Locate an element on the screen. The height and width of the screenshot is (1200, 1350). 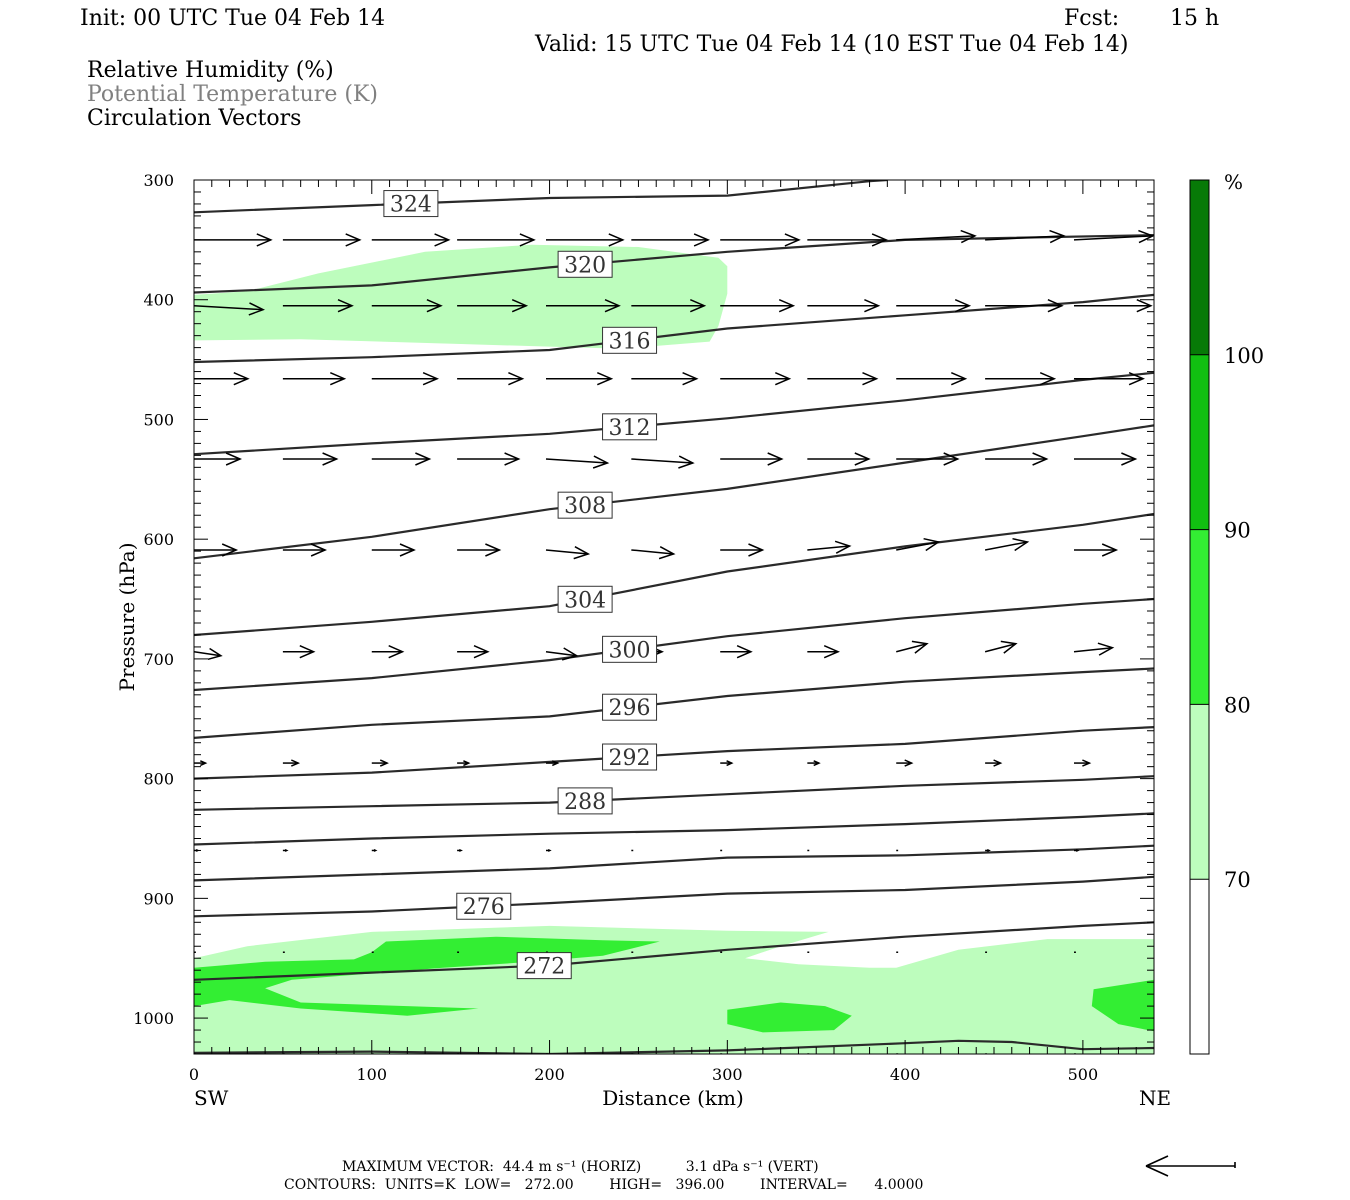
y-tick-label: 800 is located at coordinates (158, 779).